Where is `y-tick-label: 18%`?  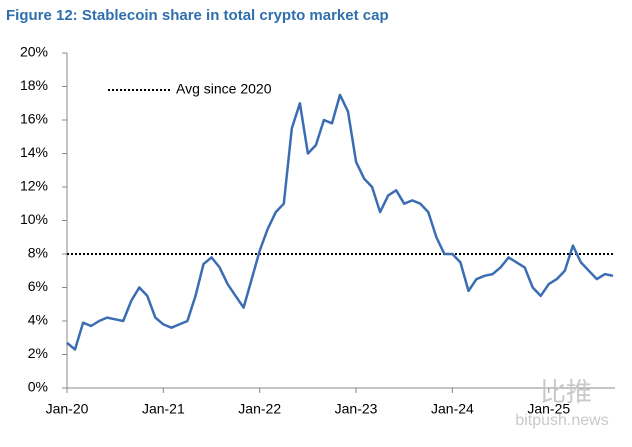
y-tick-label: 18% is located at coordinates (34, 85).